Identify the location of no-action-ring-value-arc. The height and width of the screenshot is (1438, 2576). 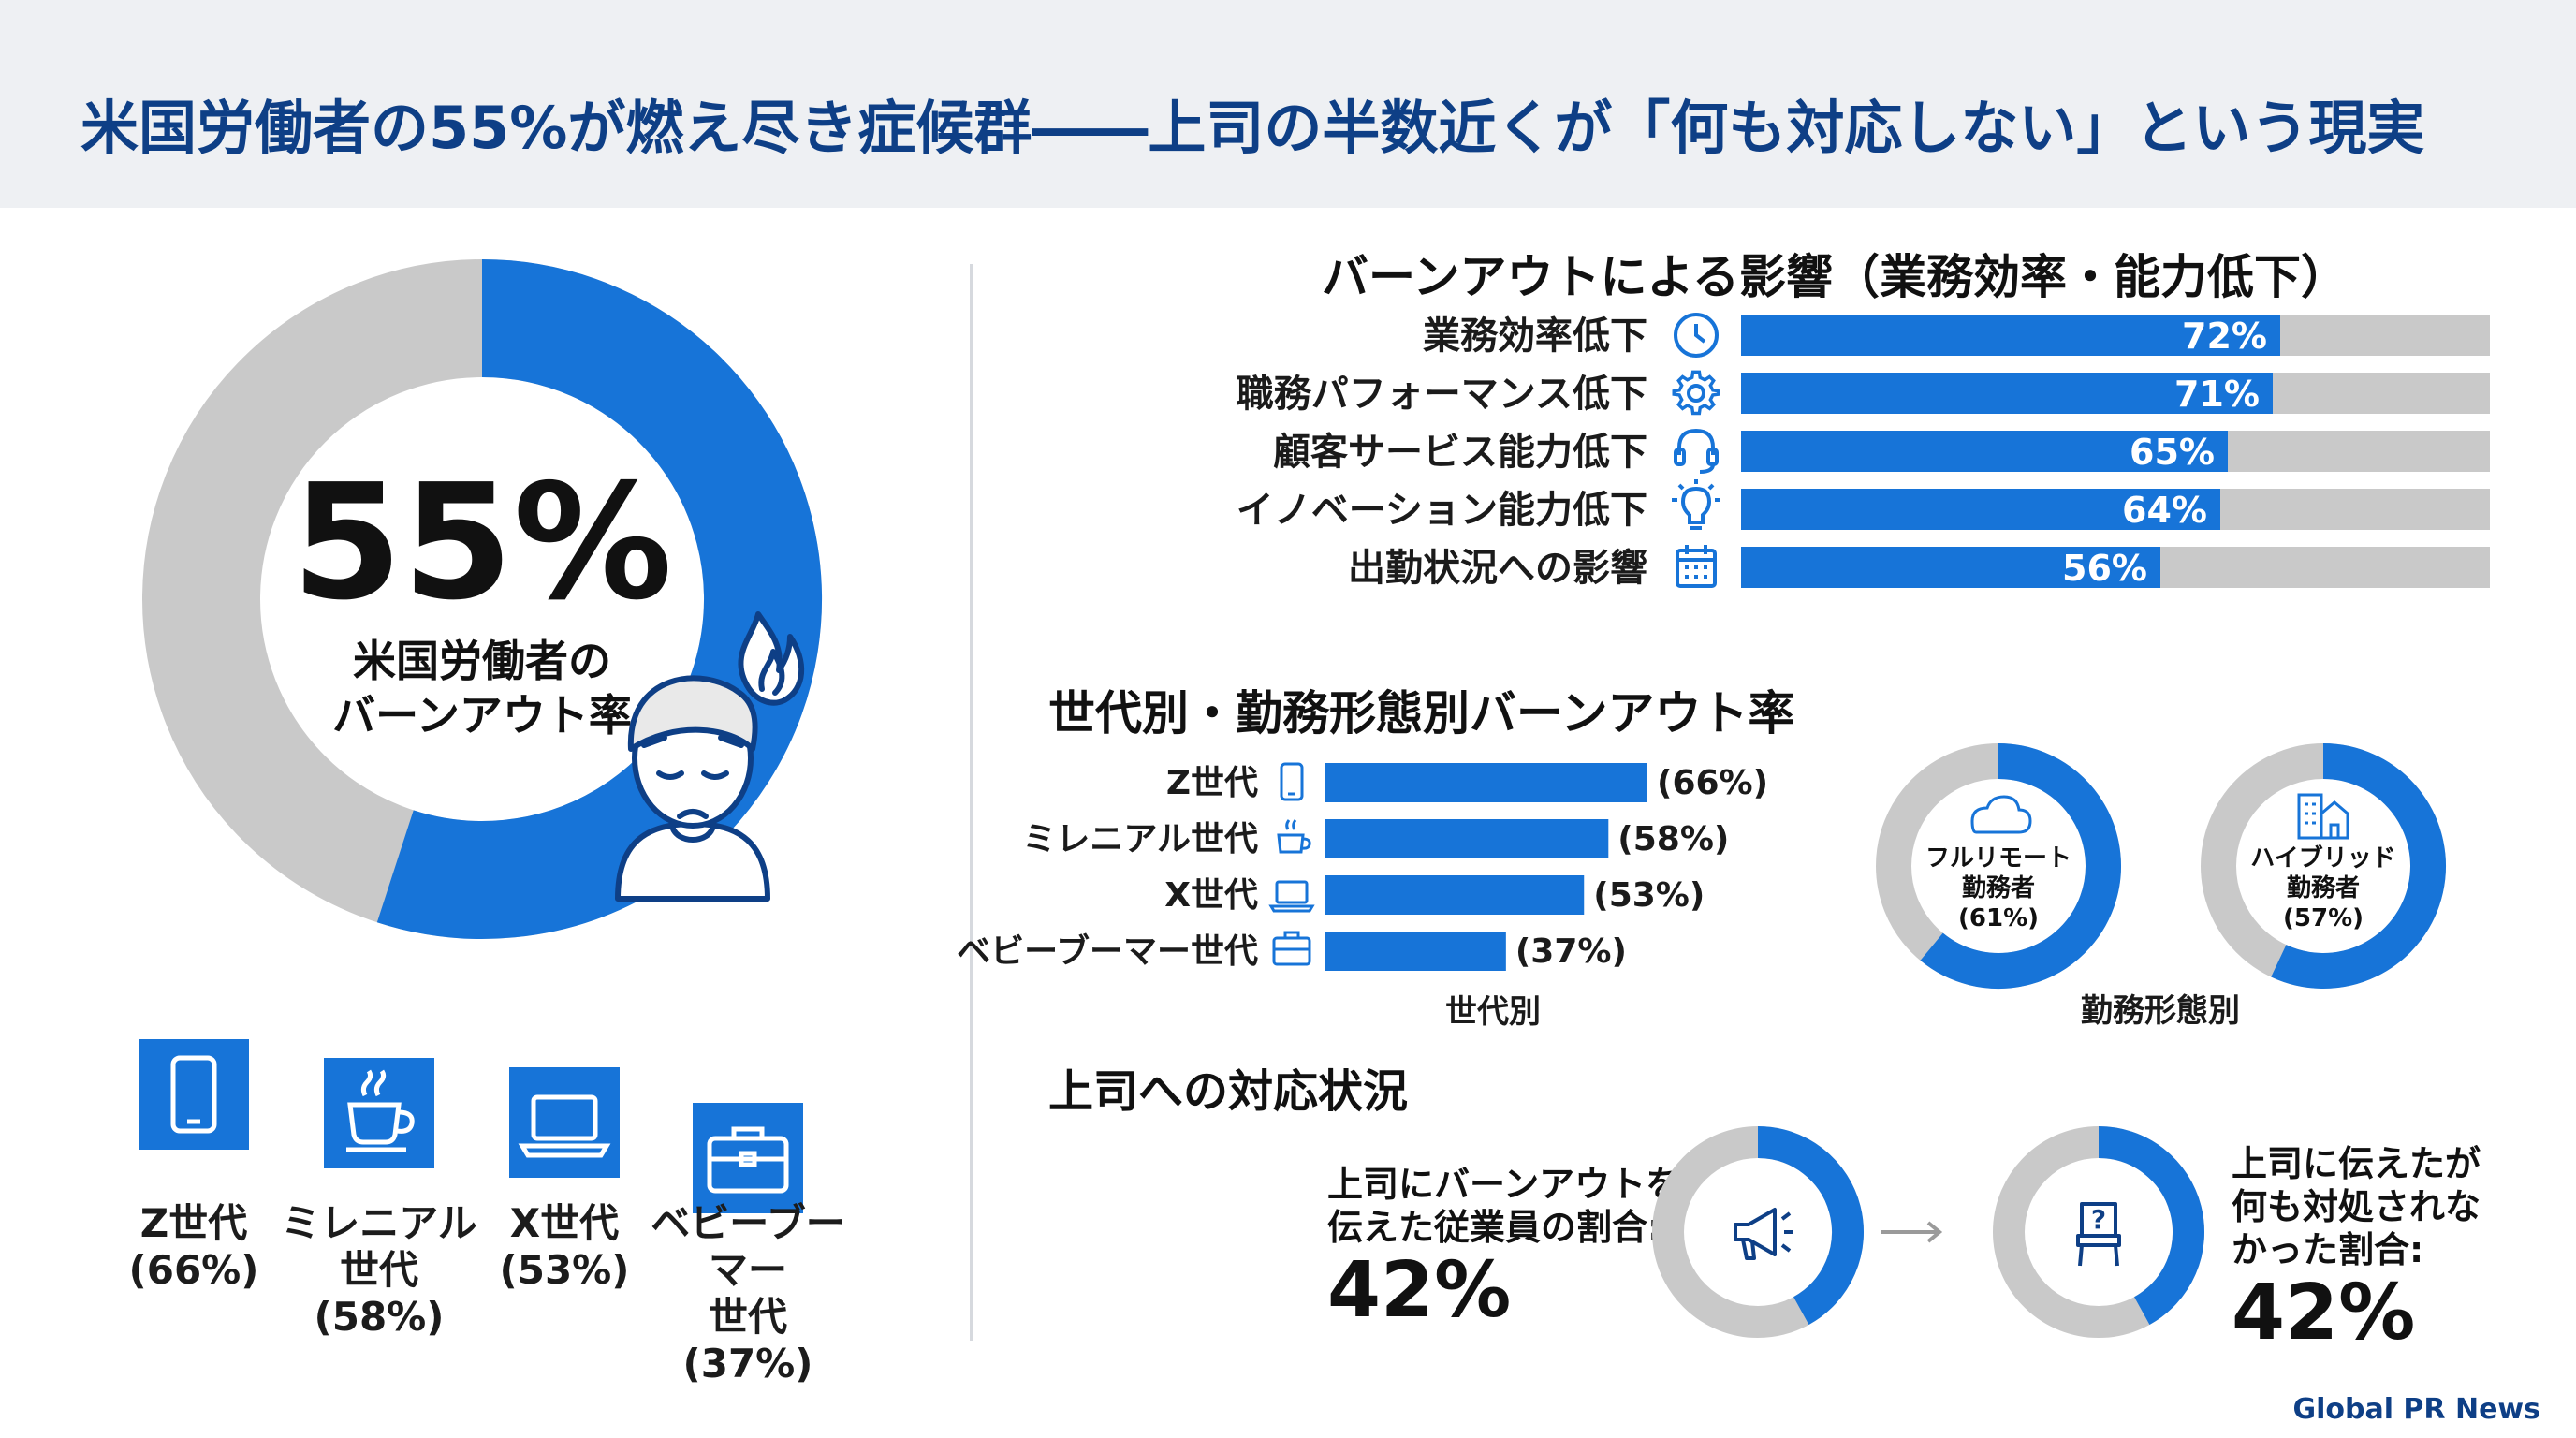
(2151, 1226).